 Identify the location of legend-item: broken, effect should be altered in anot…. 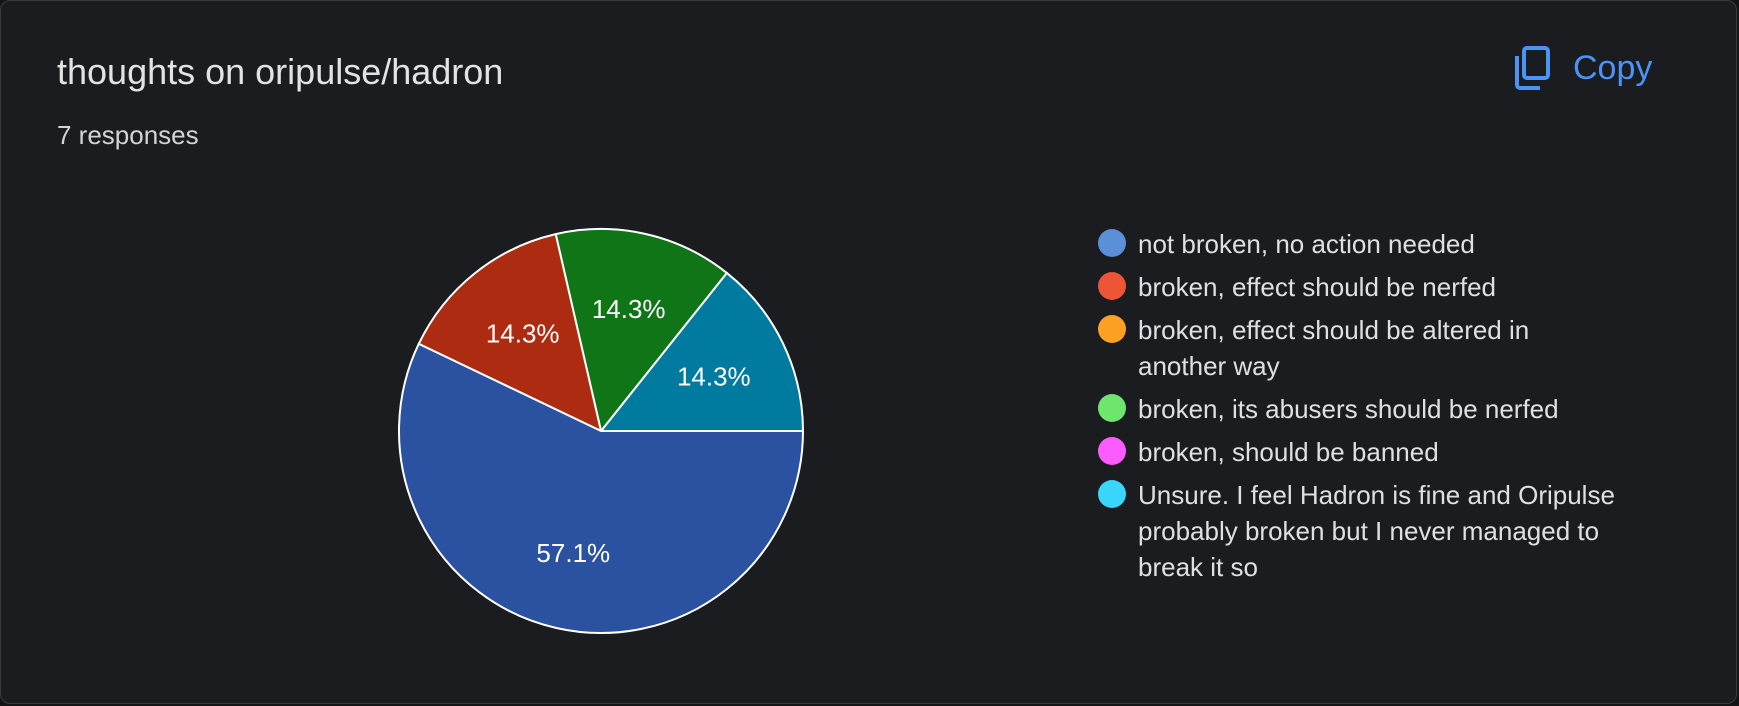
(1358, 348).